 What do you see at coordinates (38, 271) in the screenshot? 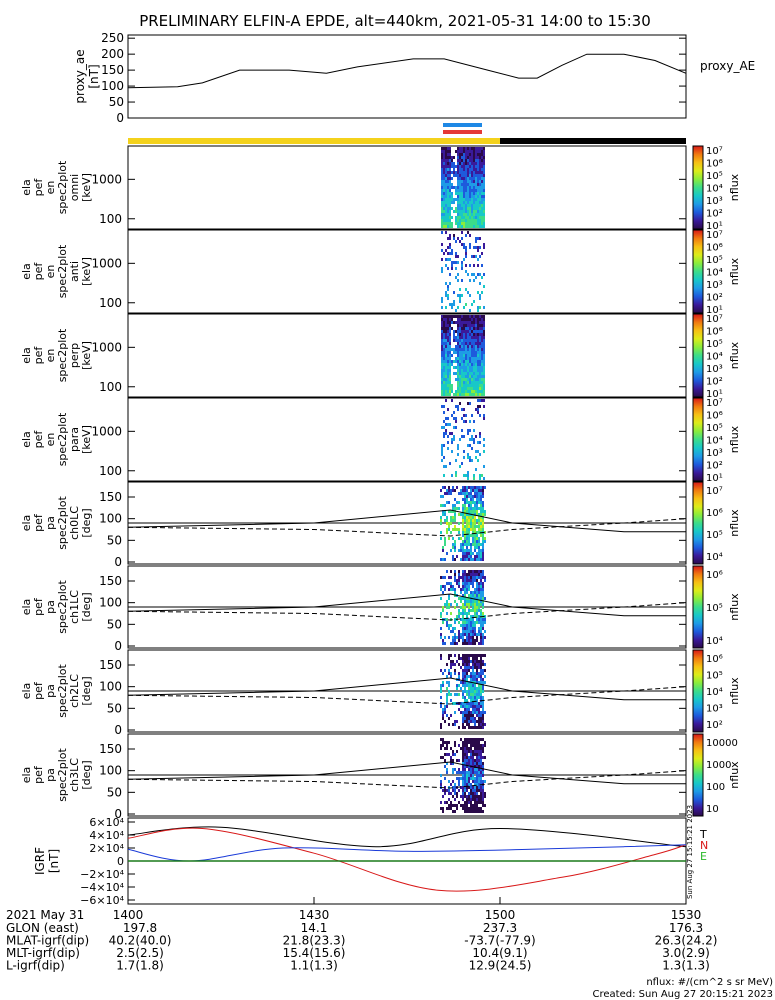
I see `energy-ylabel: pef` at bounding box center [38, 271].